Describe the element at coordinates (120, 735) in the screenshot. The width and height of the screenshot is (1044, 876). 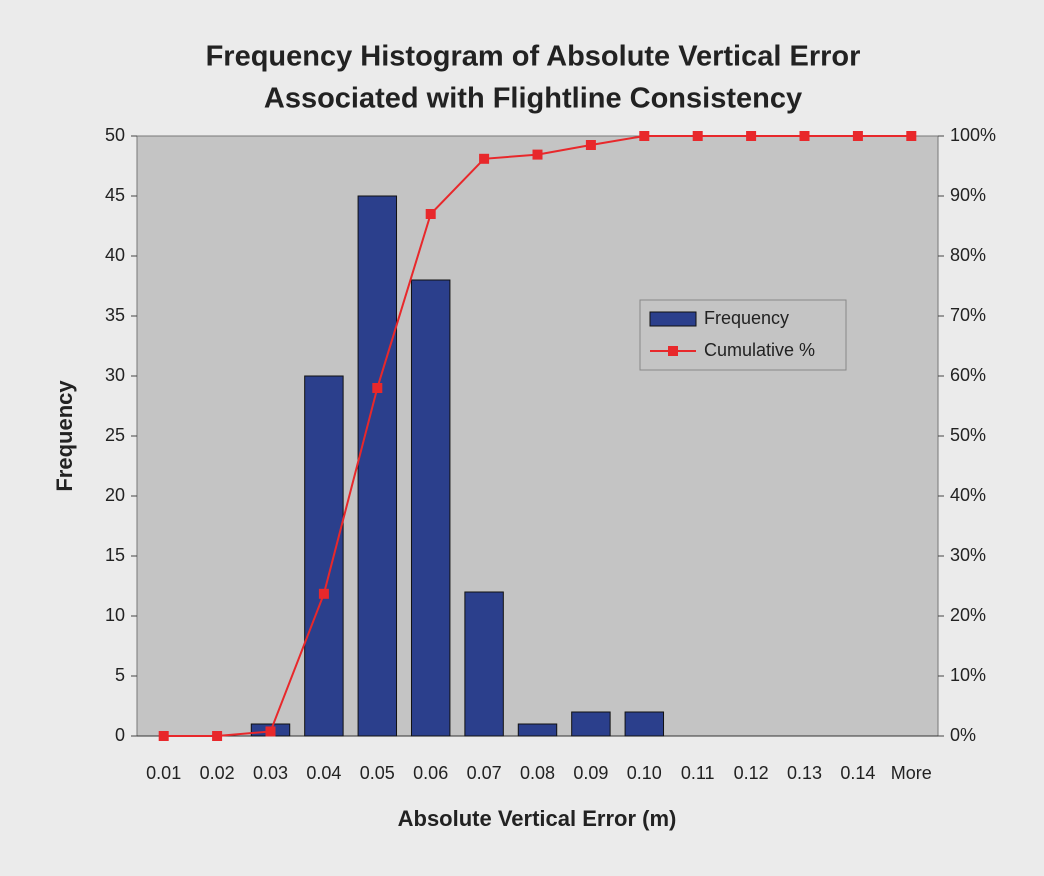
I see `y-tick-label: 0` at that location.